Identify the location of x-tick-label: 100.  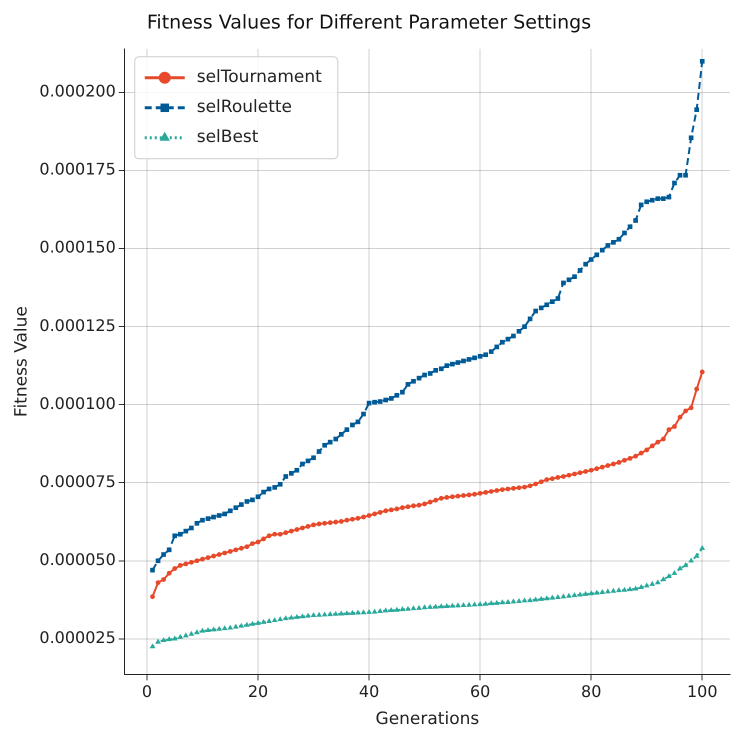
(702, 692).